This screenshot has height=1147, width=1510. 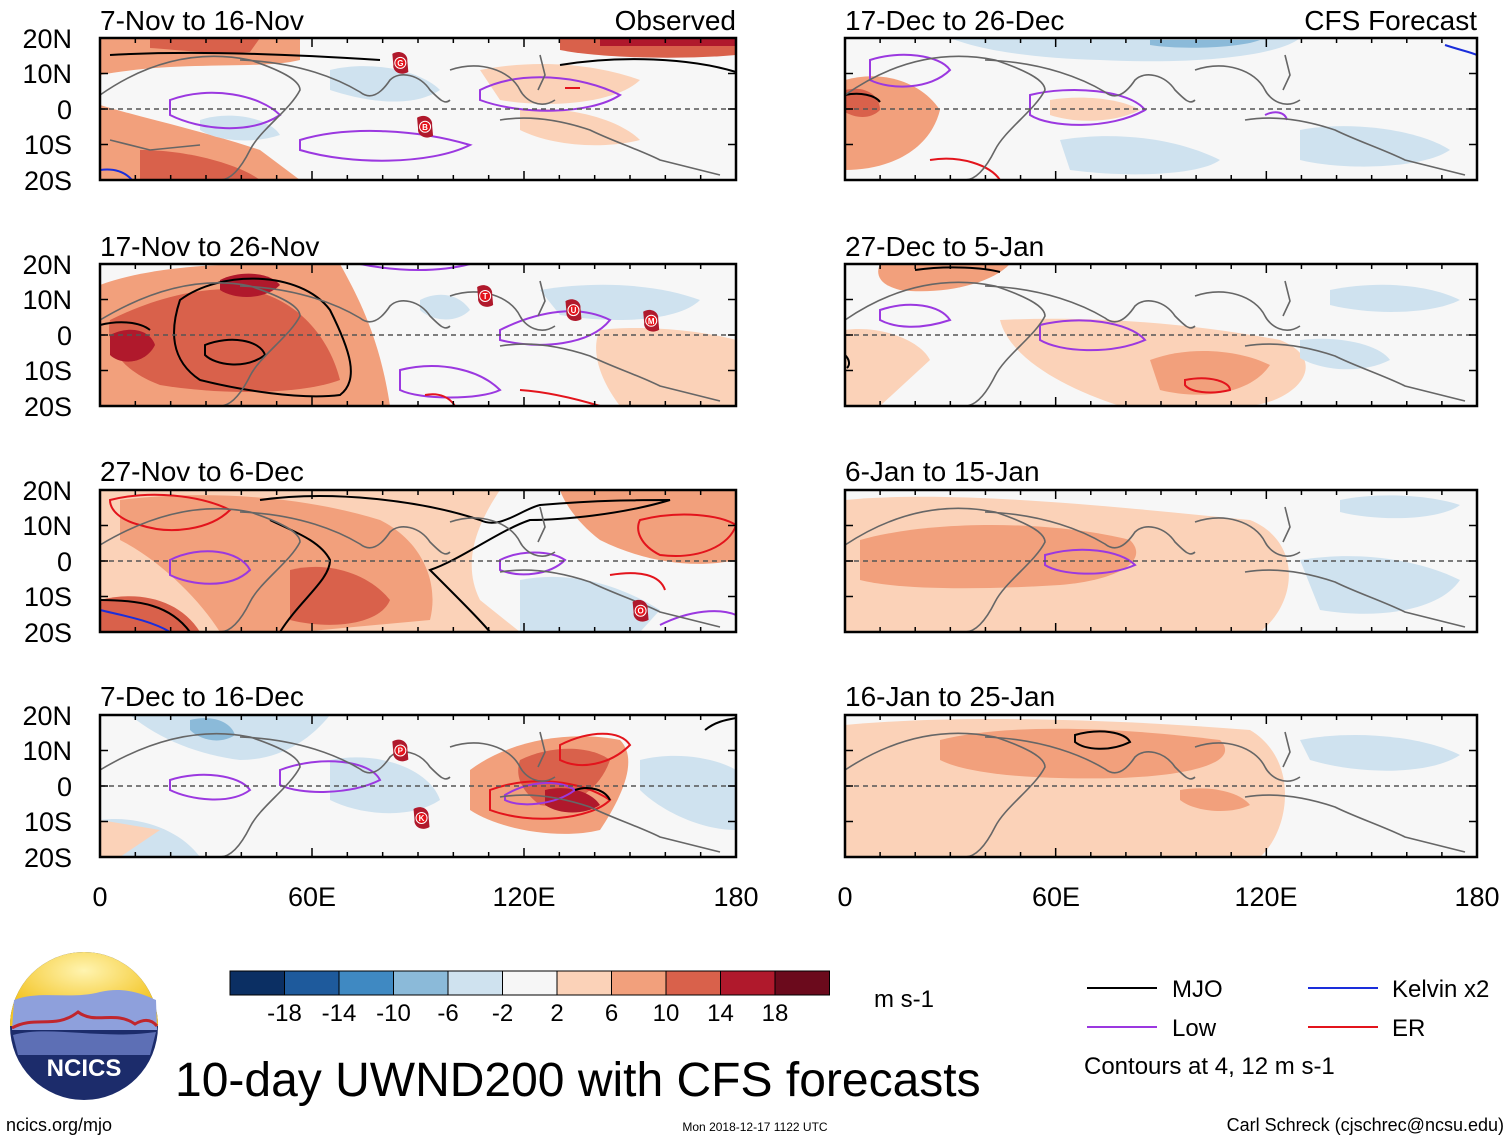 I want to click on column-label-forecast: CFS Forecast, so click(x=1390, y=20).